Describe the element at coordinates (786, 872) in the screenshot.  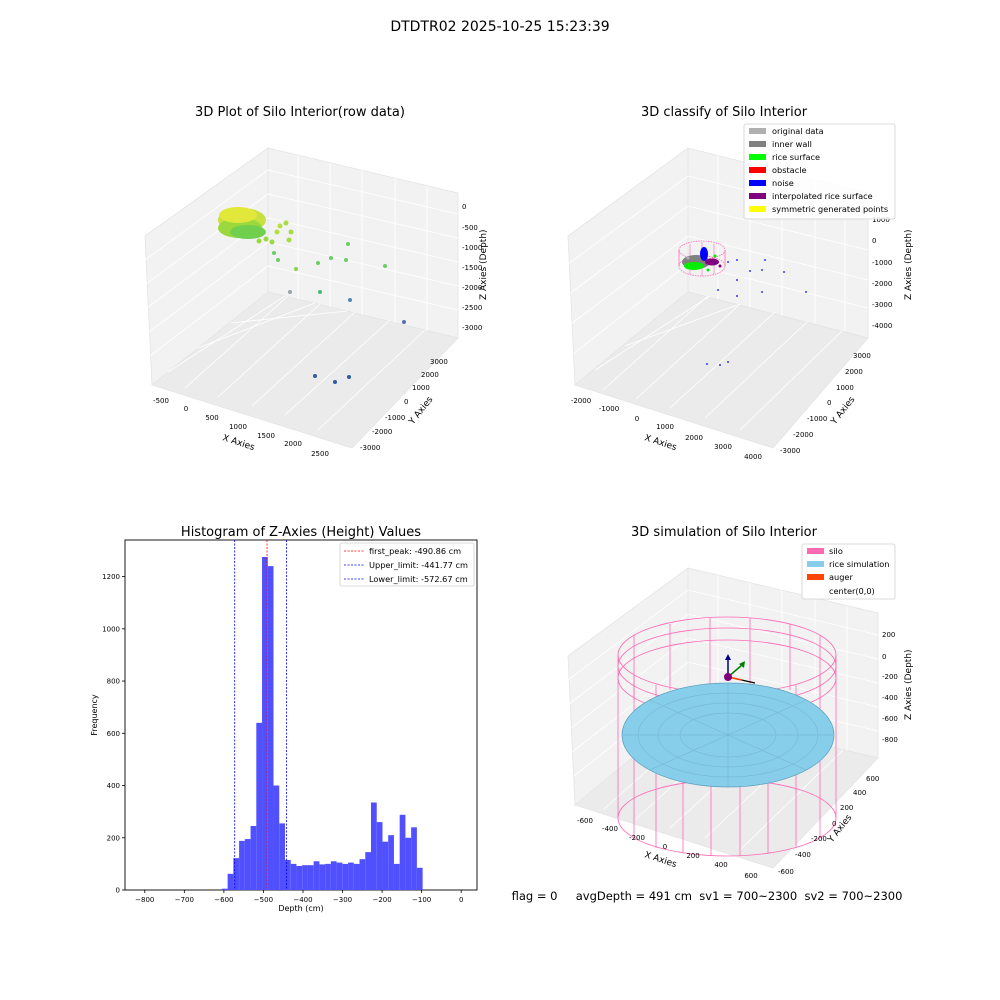
I see `simulation-ytick: -600` at that location.